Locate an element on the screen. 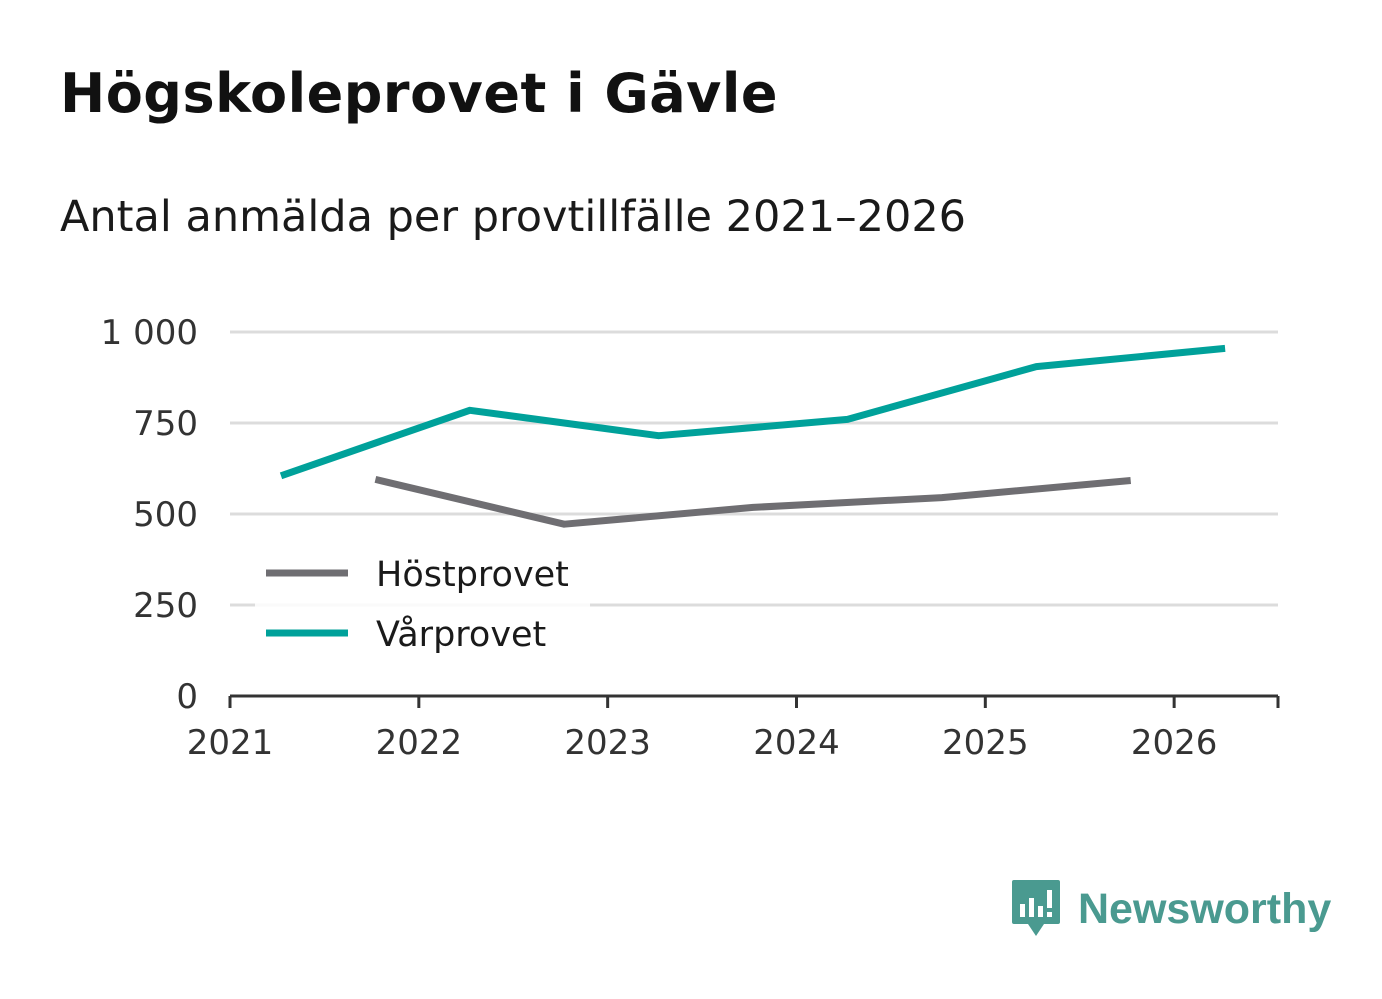  logo-dot is located at coordinates (1049, 914).